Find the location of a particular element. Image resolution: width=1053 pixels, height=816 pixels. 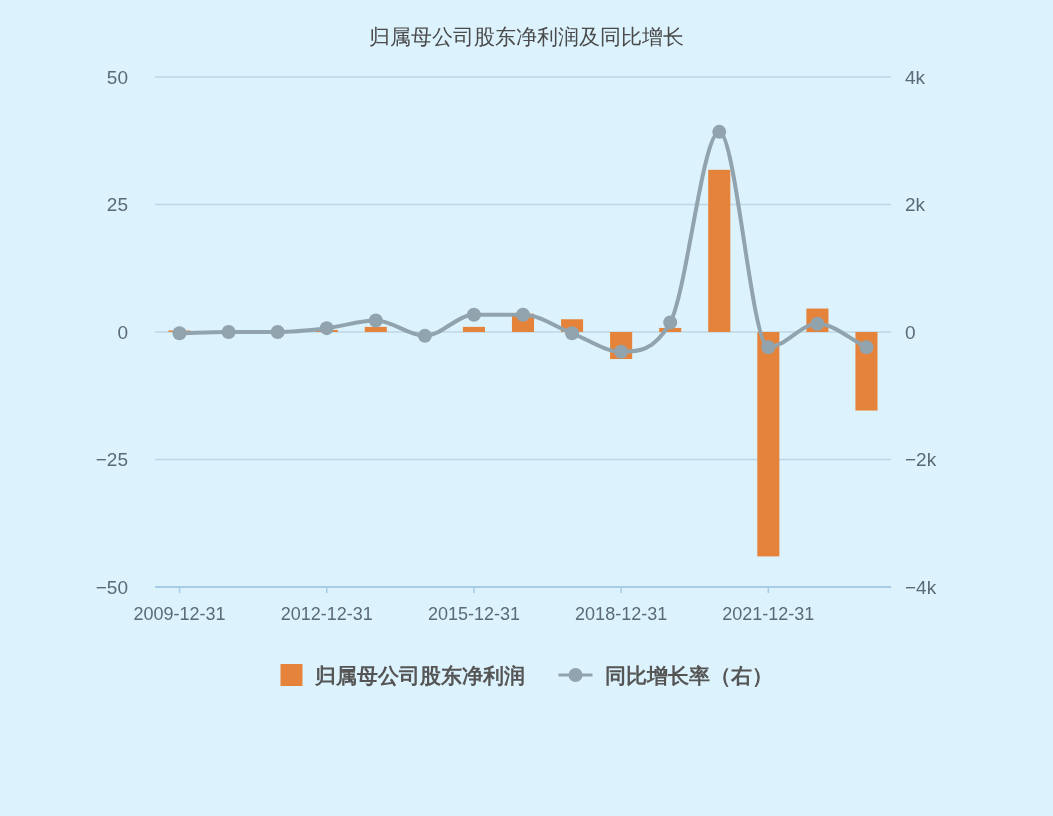

legend-label: 同比增长率（右） is located at coordinates (688, 675).